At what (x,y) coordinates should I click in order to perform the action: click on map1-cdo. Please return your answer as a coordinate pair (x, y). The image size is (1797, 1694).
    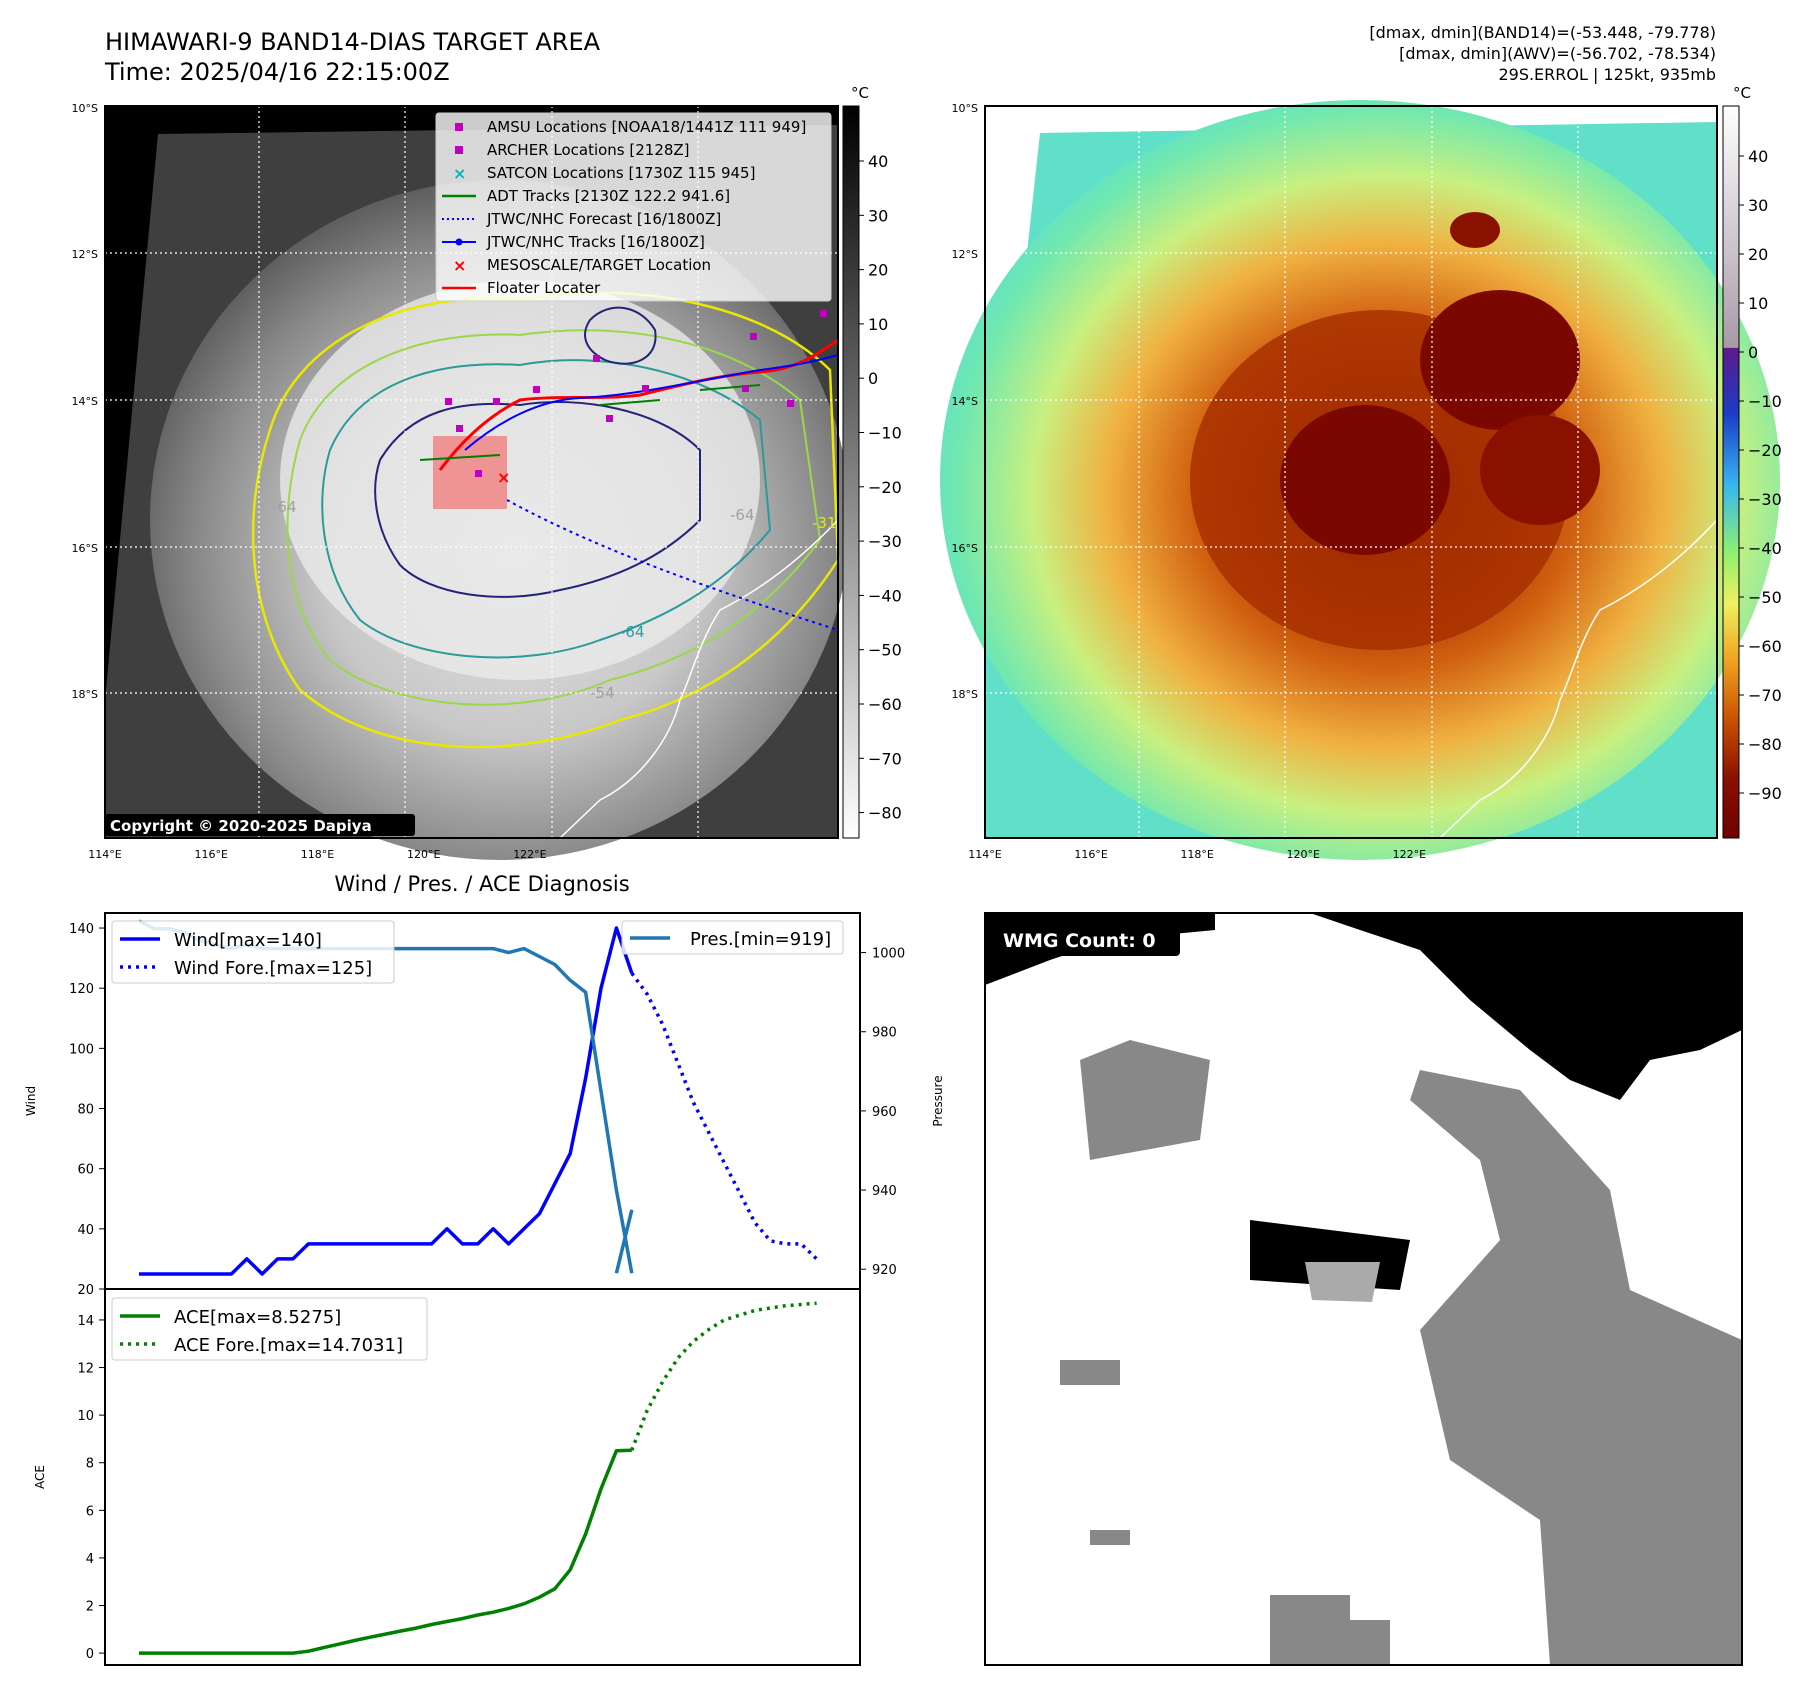
    Looking at the image, I should click on (520, 480).